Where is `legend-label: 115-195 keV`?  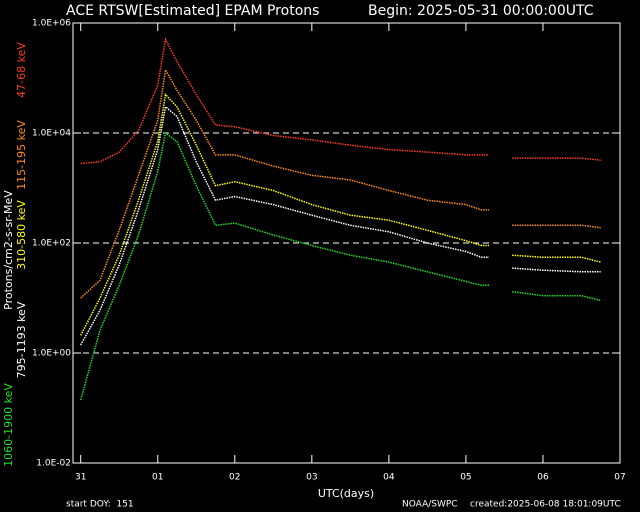 legend-label: 115-195 keV is located at coordinates (21, 155).